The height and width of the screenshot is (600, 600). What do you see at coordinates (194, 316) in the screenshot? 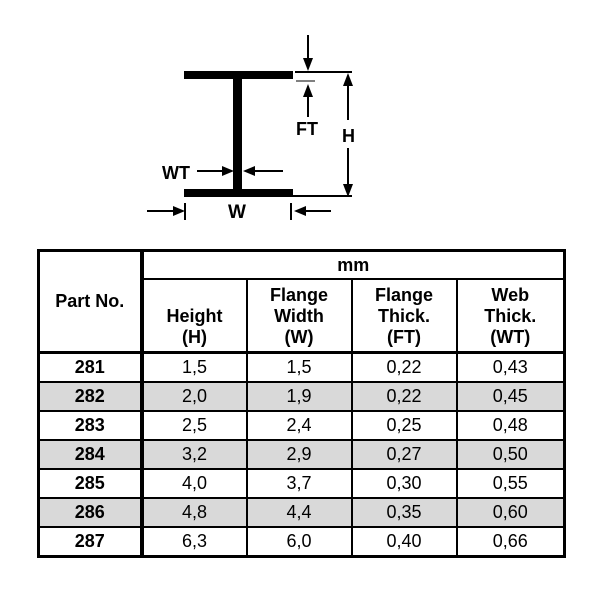
I see `height-column-header: Height (H)` at bounding box center [194, 316].